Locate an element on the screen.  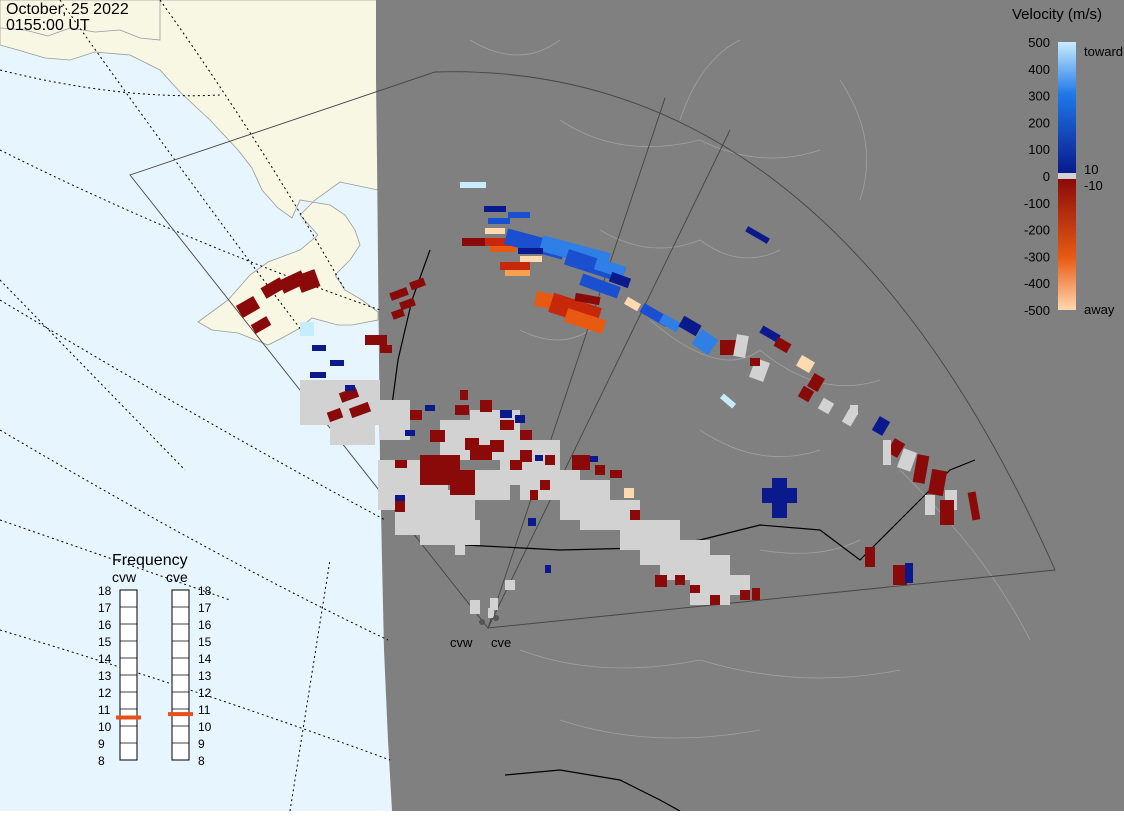
colorbar-tick-label: 100 is located at coordinates (1039, 149).